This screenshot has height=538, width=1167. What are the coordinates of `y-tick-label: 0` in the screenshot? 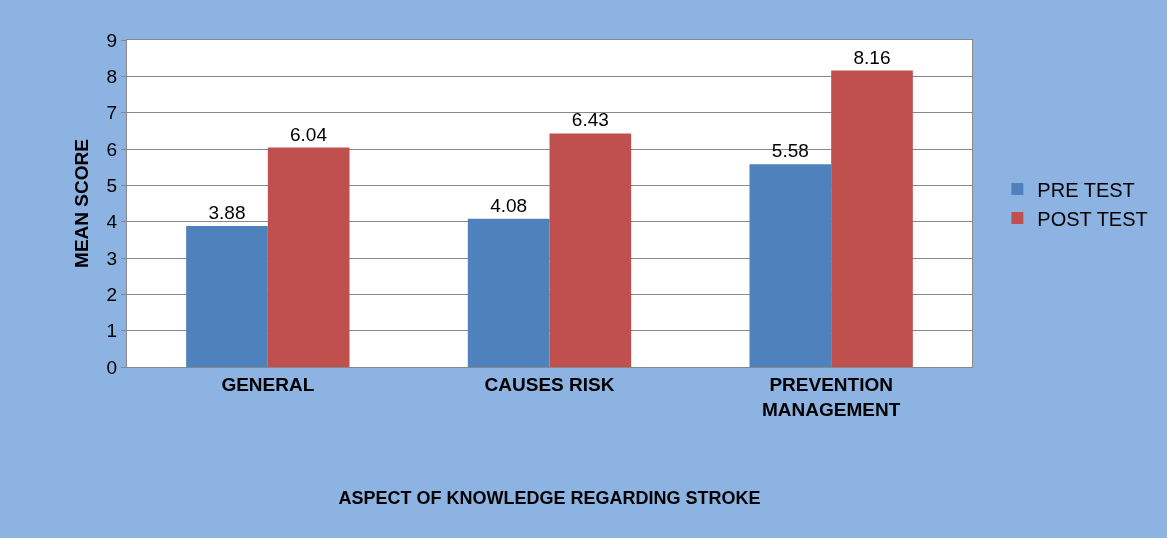 It's located at (112, 367).